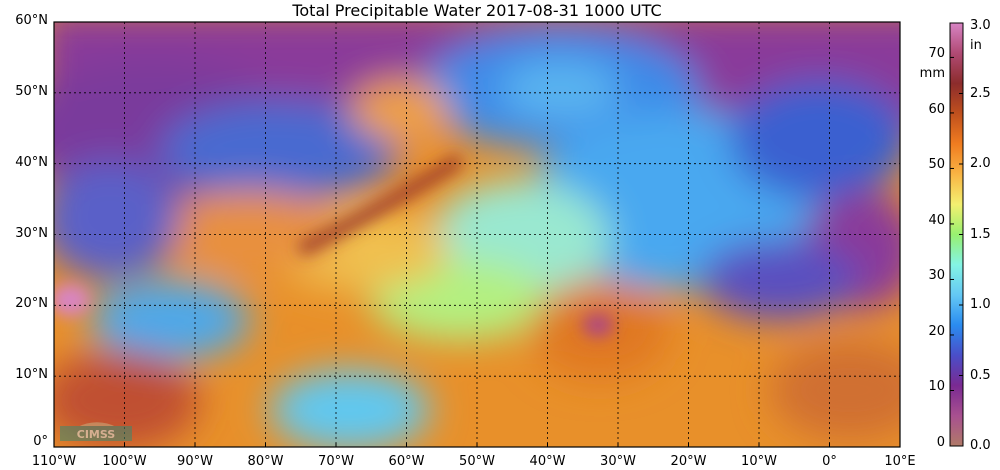 The height and width of the screenshot is (470, 1000). I want to click on lon-label: 80°W, so click(265, 461).